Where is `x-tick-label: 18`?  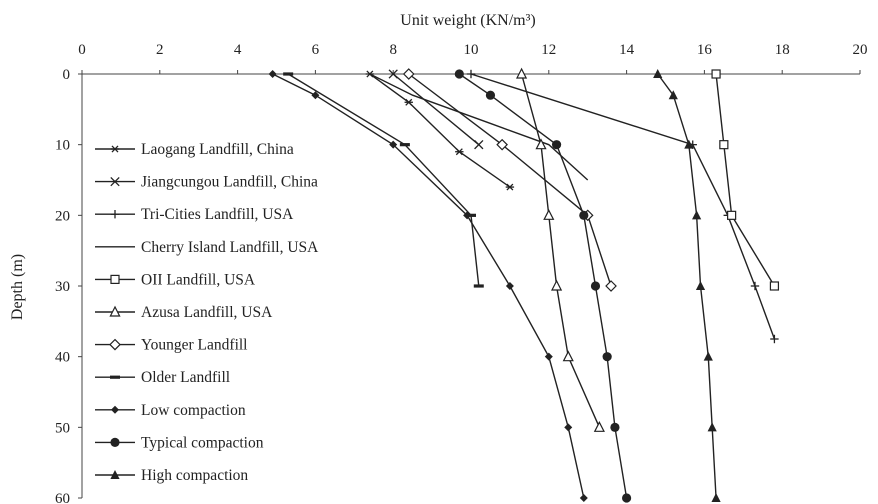
x-tick-label: 18 is located at coordinates (782, 50).